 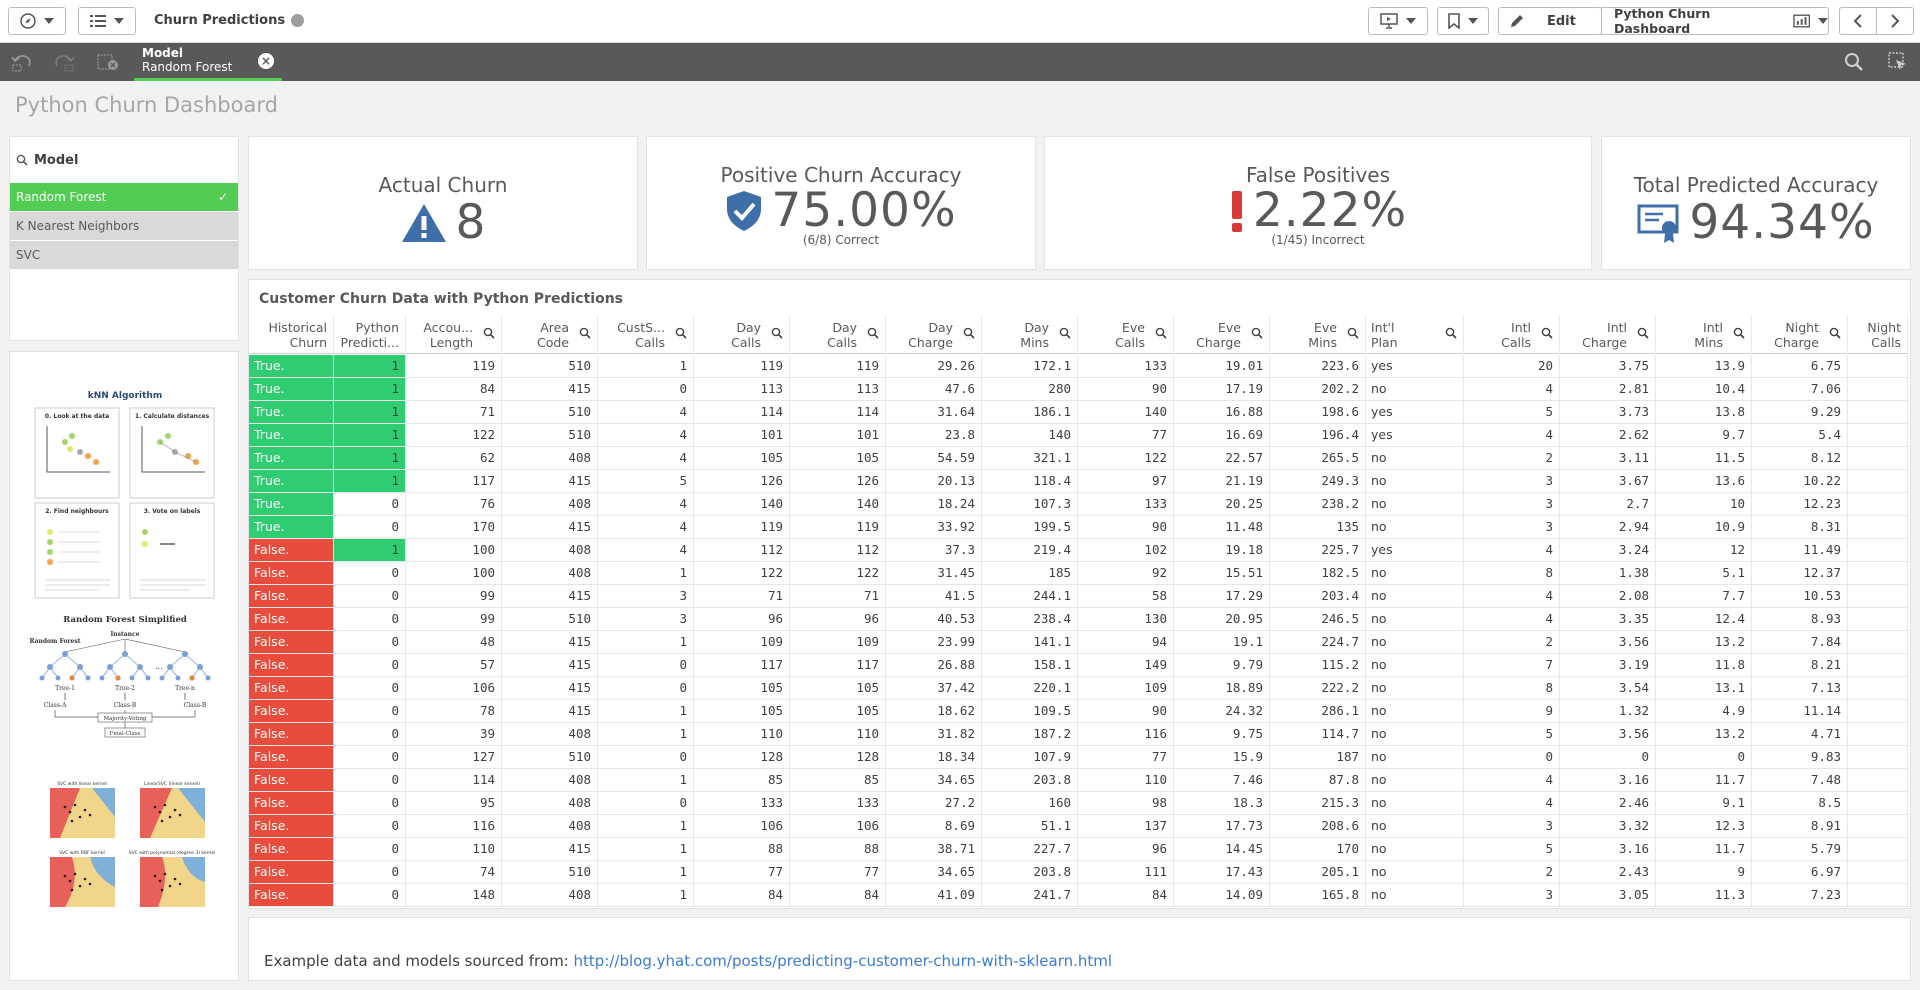 I want to click on column-header: Day Charge, so click(x=934, y=335).